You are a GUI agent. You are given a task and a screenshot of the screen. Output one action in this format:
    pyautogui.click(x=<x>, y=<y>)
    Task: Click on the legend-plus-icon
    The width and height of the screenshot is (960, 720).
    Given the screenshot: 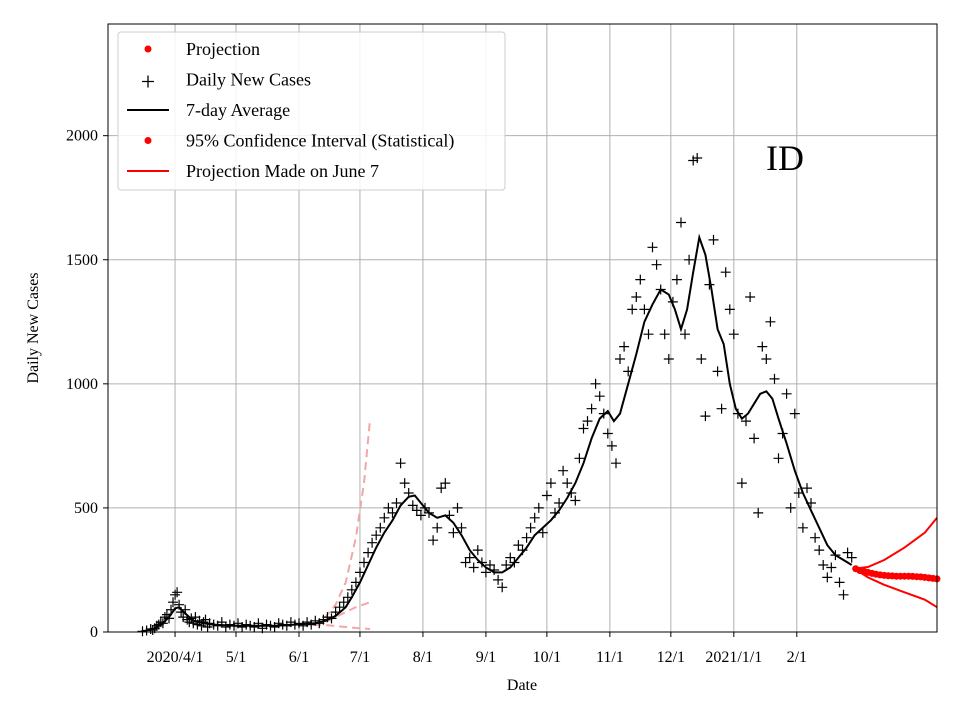 What is the action you would take?
    pyautogui.click(x=148, y=81)
    